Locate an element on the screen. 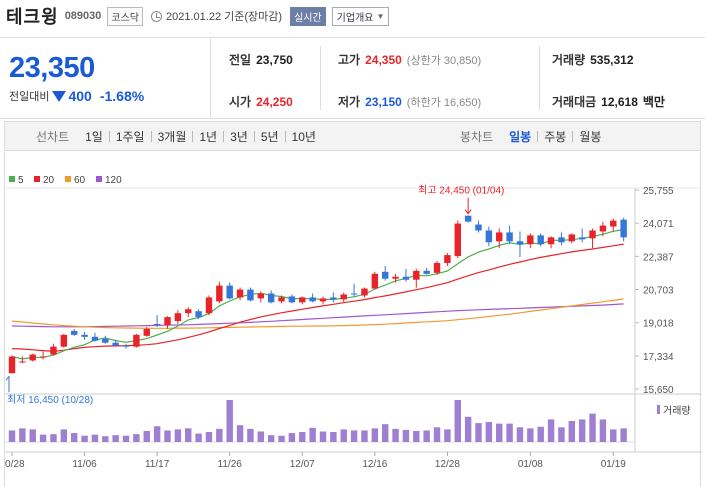  monthly-candle-button: 월봉 is located at coordinates (590, 136).